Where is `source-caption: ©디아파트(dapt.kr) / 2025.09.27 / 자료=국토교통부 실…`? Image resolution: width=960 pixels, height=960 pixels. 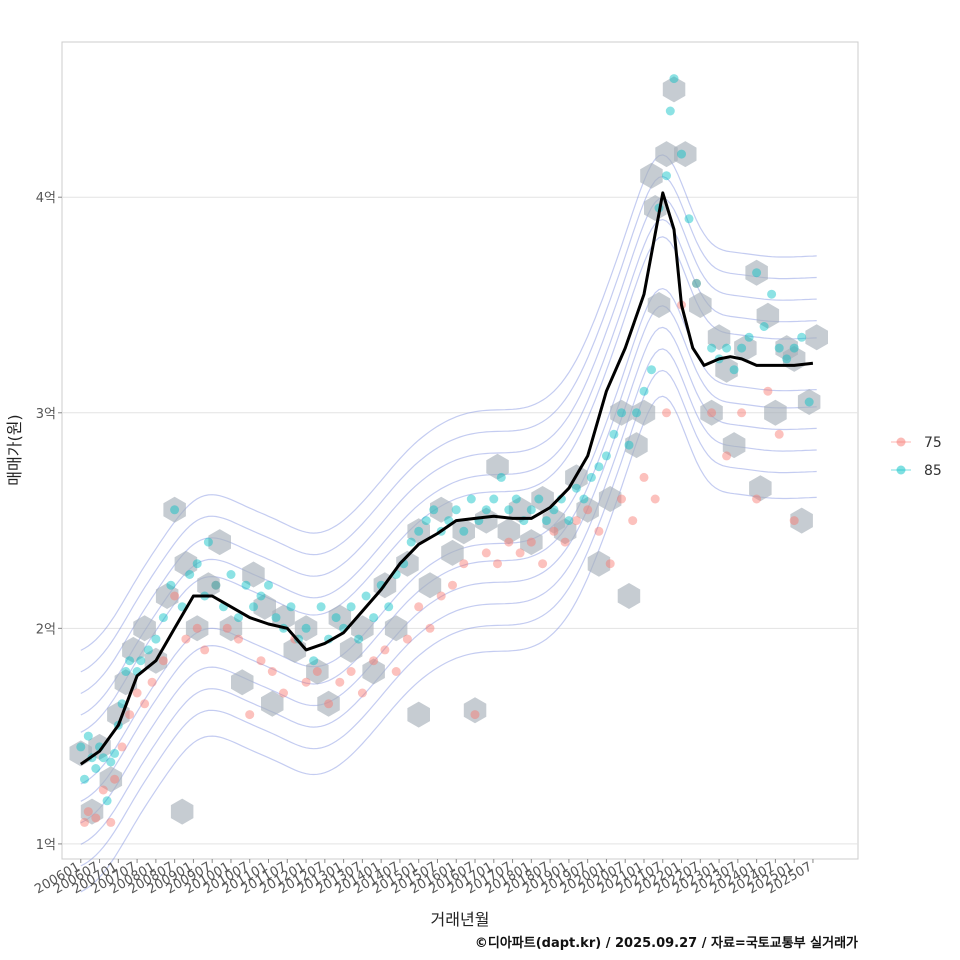
source-caption: ©디아파트(dapt.kr) / 2025.09.27 / 자료=국토교통부 실… is located at coordinates (666, 943).